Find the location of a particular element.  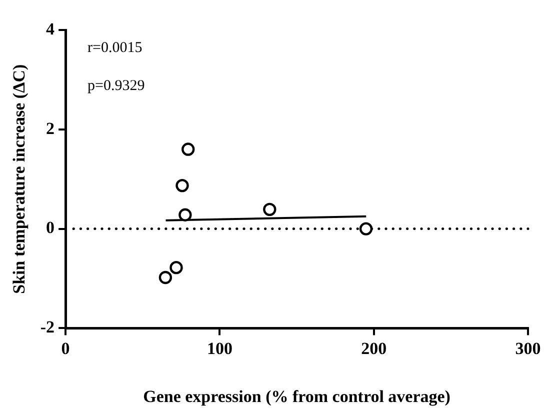

y-tick-label: 2 is located at coordinates (50, 128).